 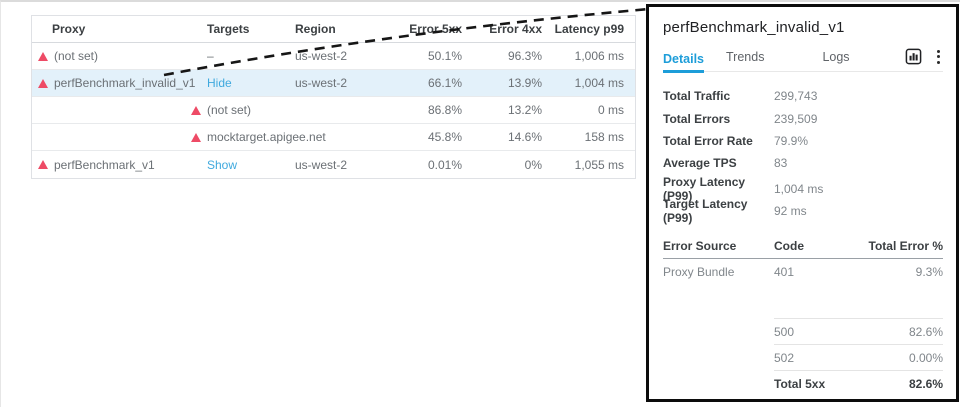 I want to click on target-name: (not set), so click(x=229, y=110).